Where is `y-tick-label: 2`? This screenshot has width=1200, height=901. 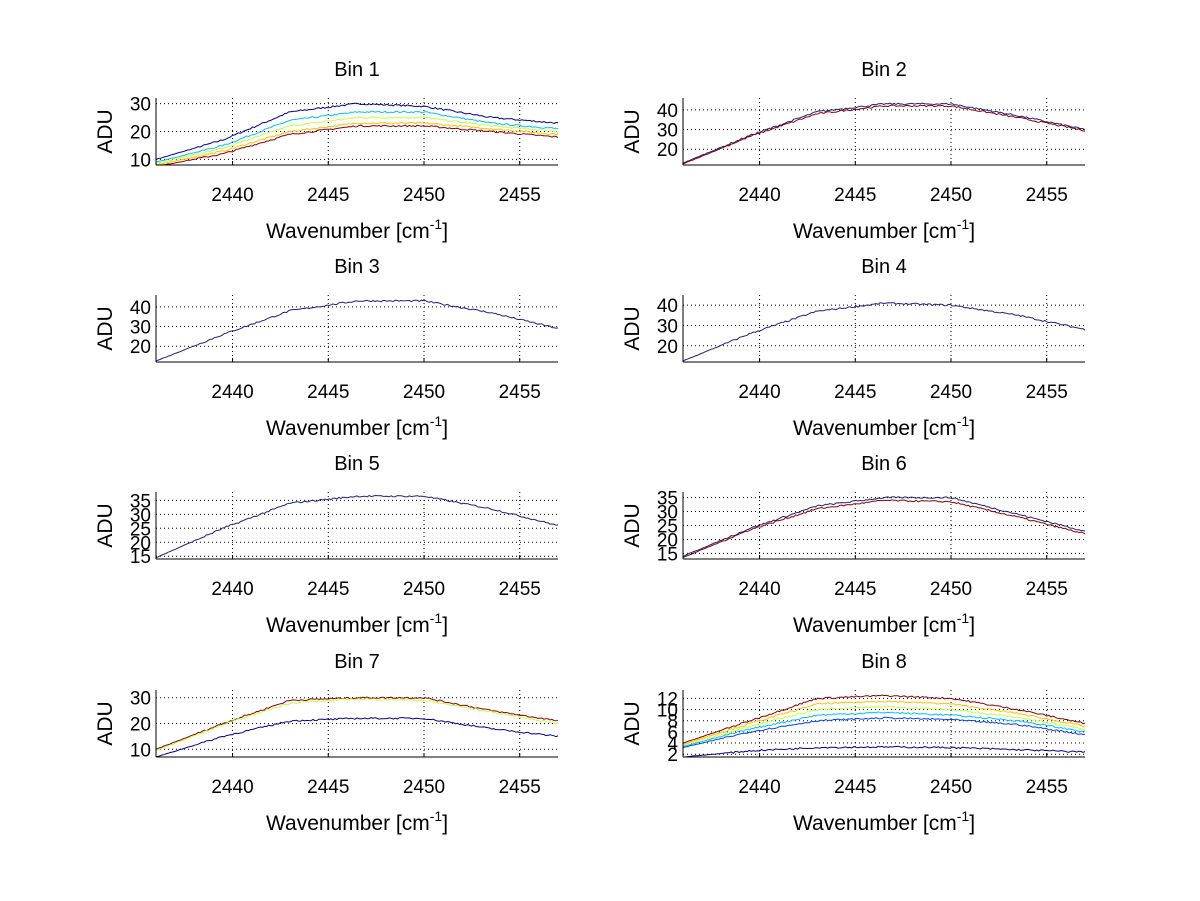
y-tick-label: 2 is located at coordinates (672, 755).